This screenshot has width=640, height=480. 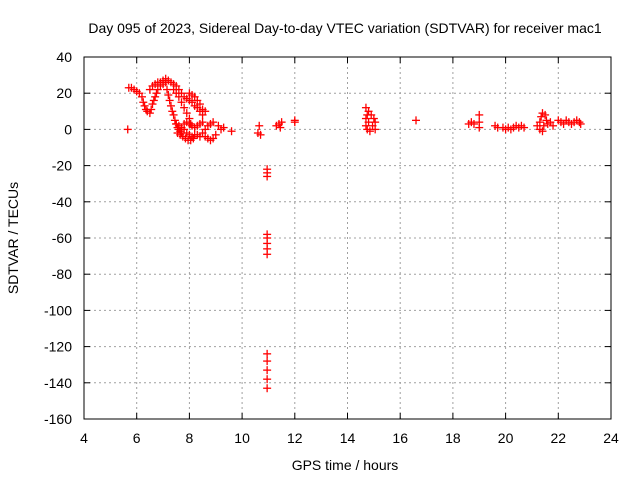 I want to click on x-tick-label: 12, so click(x=295, y=438).